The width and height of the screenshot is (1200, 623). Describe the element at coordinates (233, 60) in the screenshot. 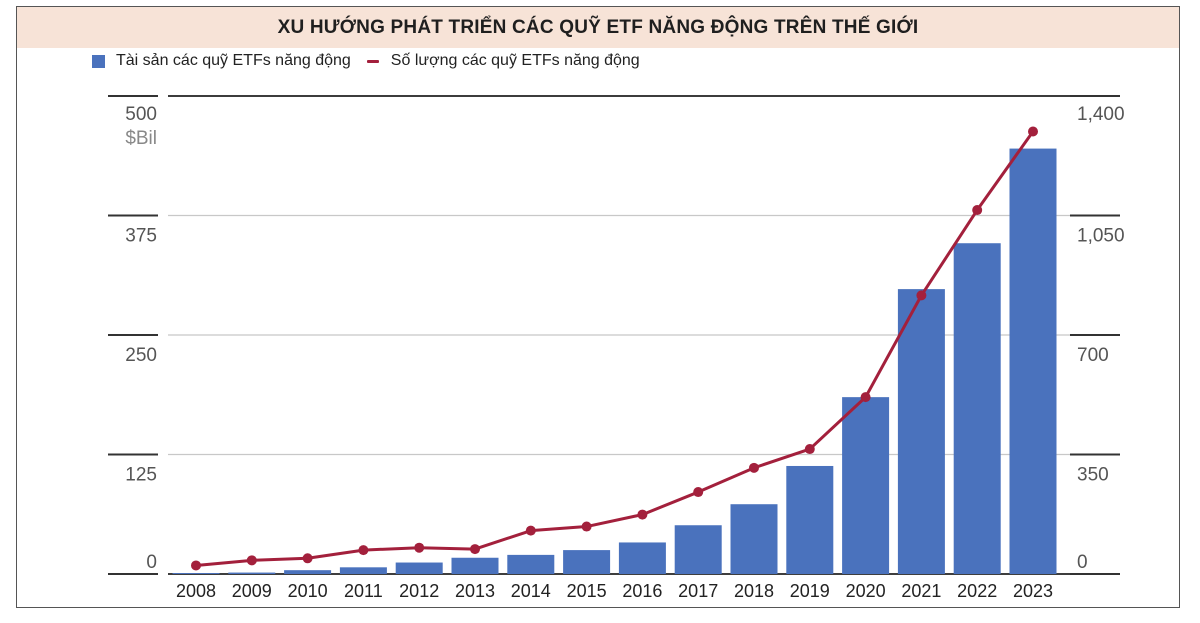

I see `legend-bar-label: Tài sản các quỹ ETFs năng động` at that location.